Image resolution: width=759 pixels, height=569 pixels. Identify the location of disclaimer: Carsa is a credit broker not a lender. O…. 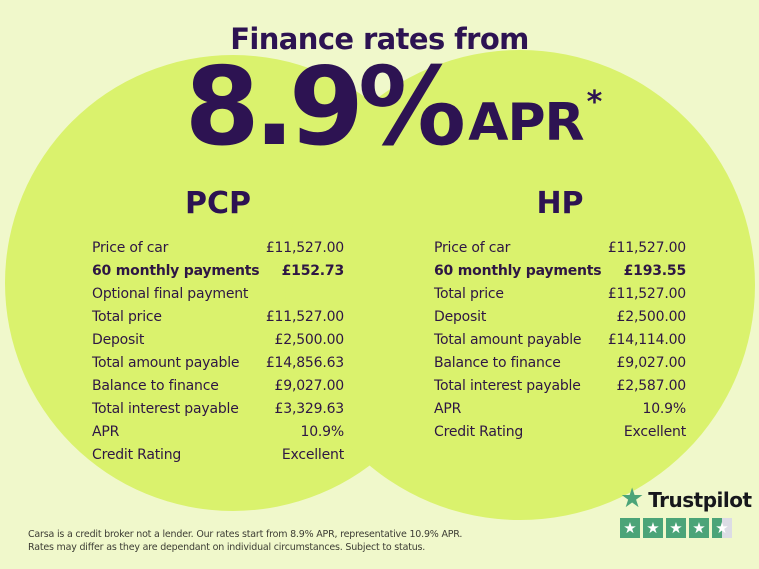
(308, 541).